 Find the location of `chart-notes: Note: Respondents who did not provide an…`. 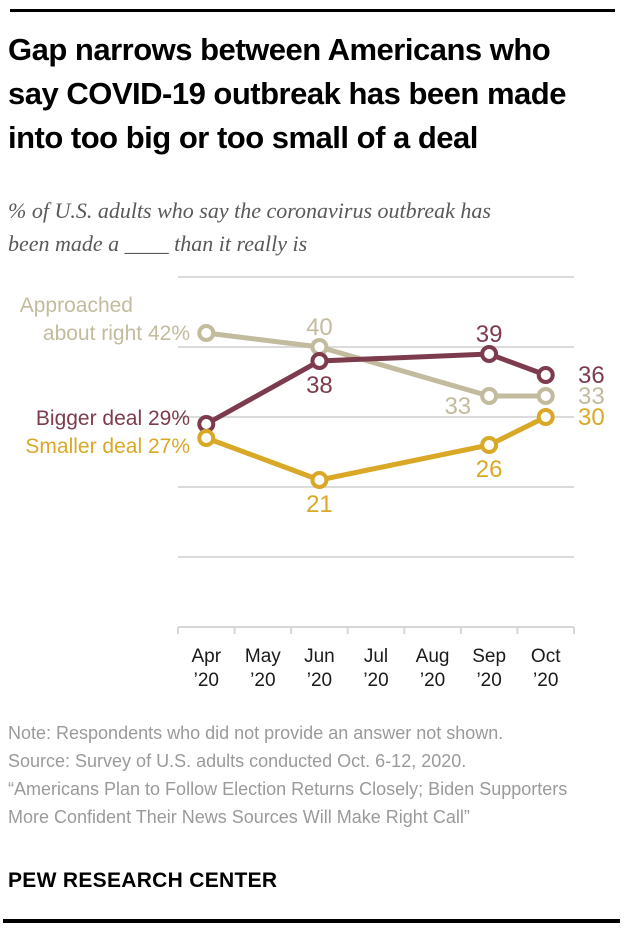

chart-notes: Note: Respondents who did not provide an… is located at coordinates (308, 775).